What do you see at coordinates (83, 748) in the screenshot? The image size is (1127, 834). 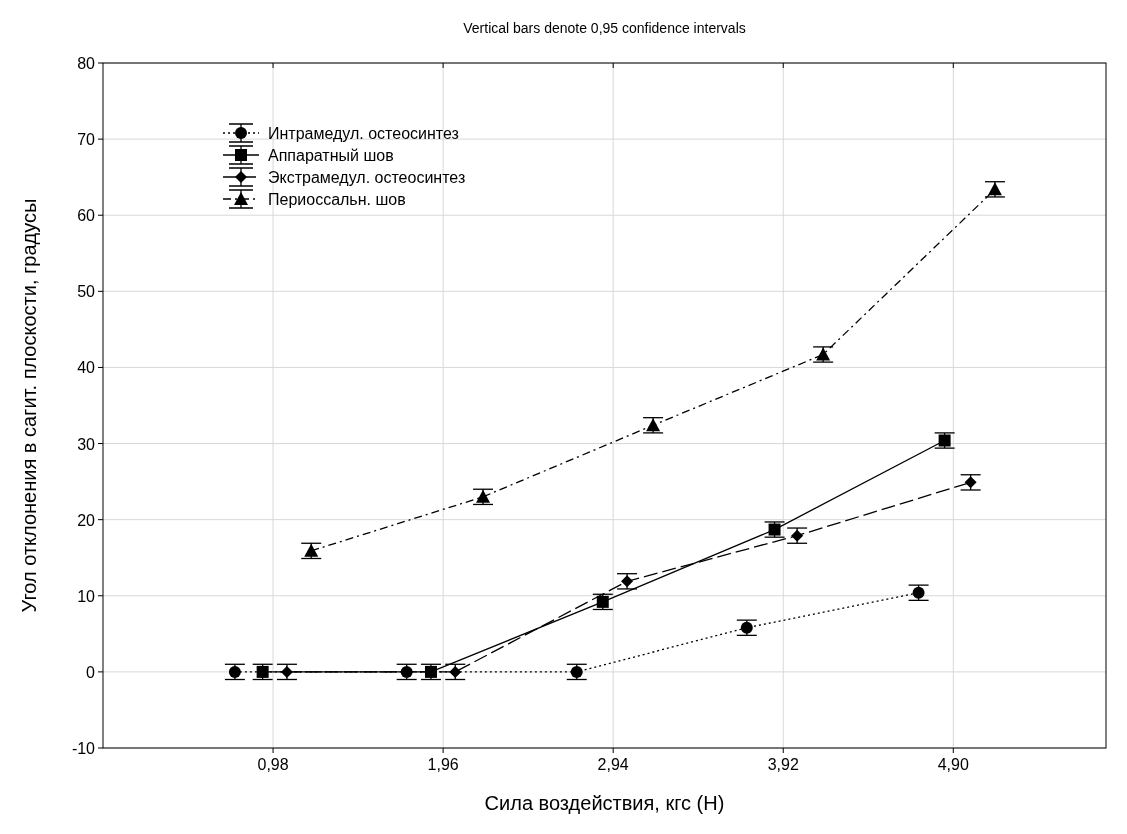 I see `y-tick-label: -10` at bounding box center [83, 748].